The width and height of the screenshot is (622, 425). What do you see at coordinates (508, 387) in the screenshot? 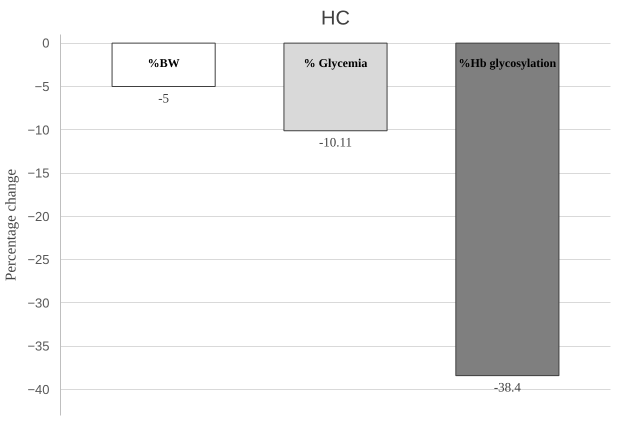
I see `data-label: -38.4` at bounding box center [508, 387].